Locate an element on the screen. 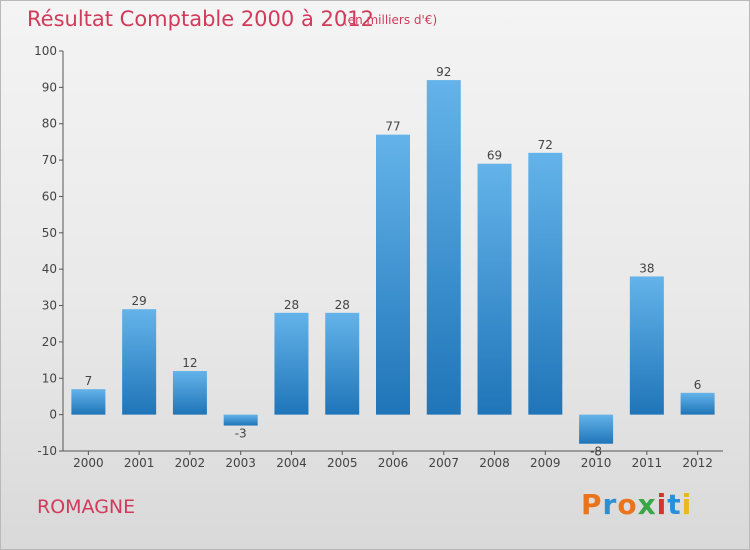 Image resolution: width=750 pixels, height=550 pixels. bar-2003 is located at coordinates (240, 420).